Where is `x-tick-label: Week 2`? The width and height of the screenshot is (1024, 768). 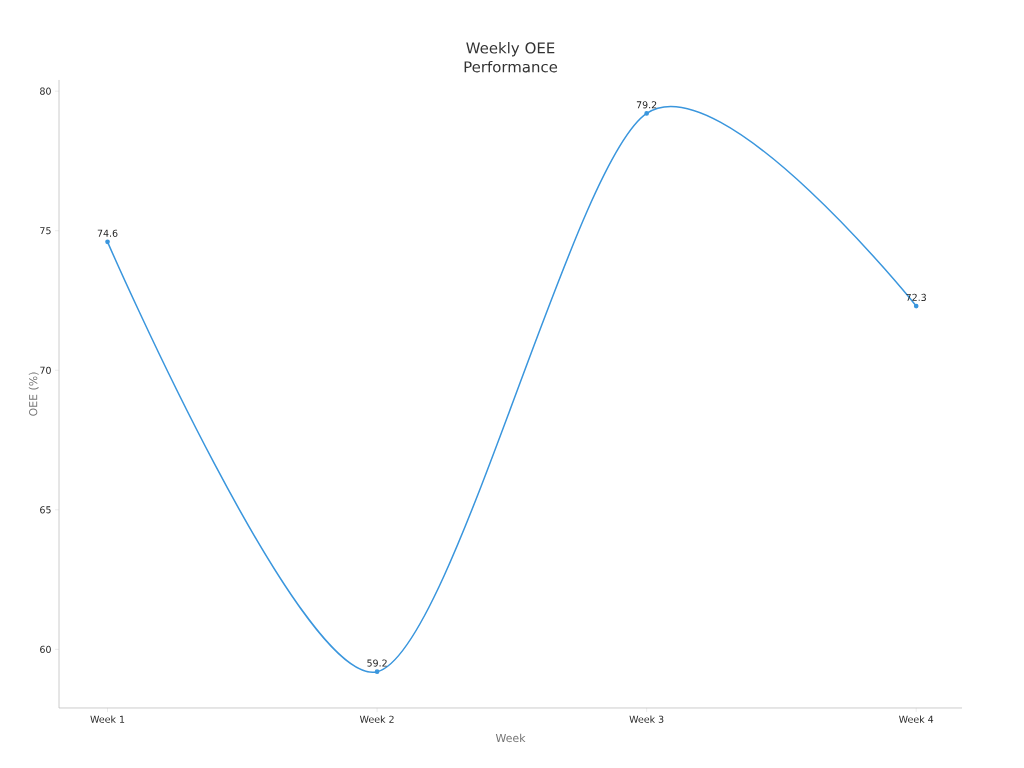
x-tick-label: Week 2 is located at coordinates (376, 719).